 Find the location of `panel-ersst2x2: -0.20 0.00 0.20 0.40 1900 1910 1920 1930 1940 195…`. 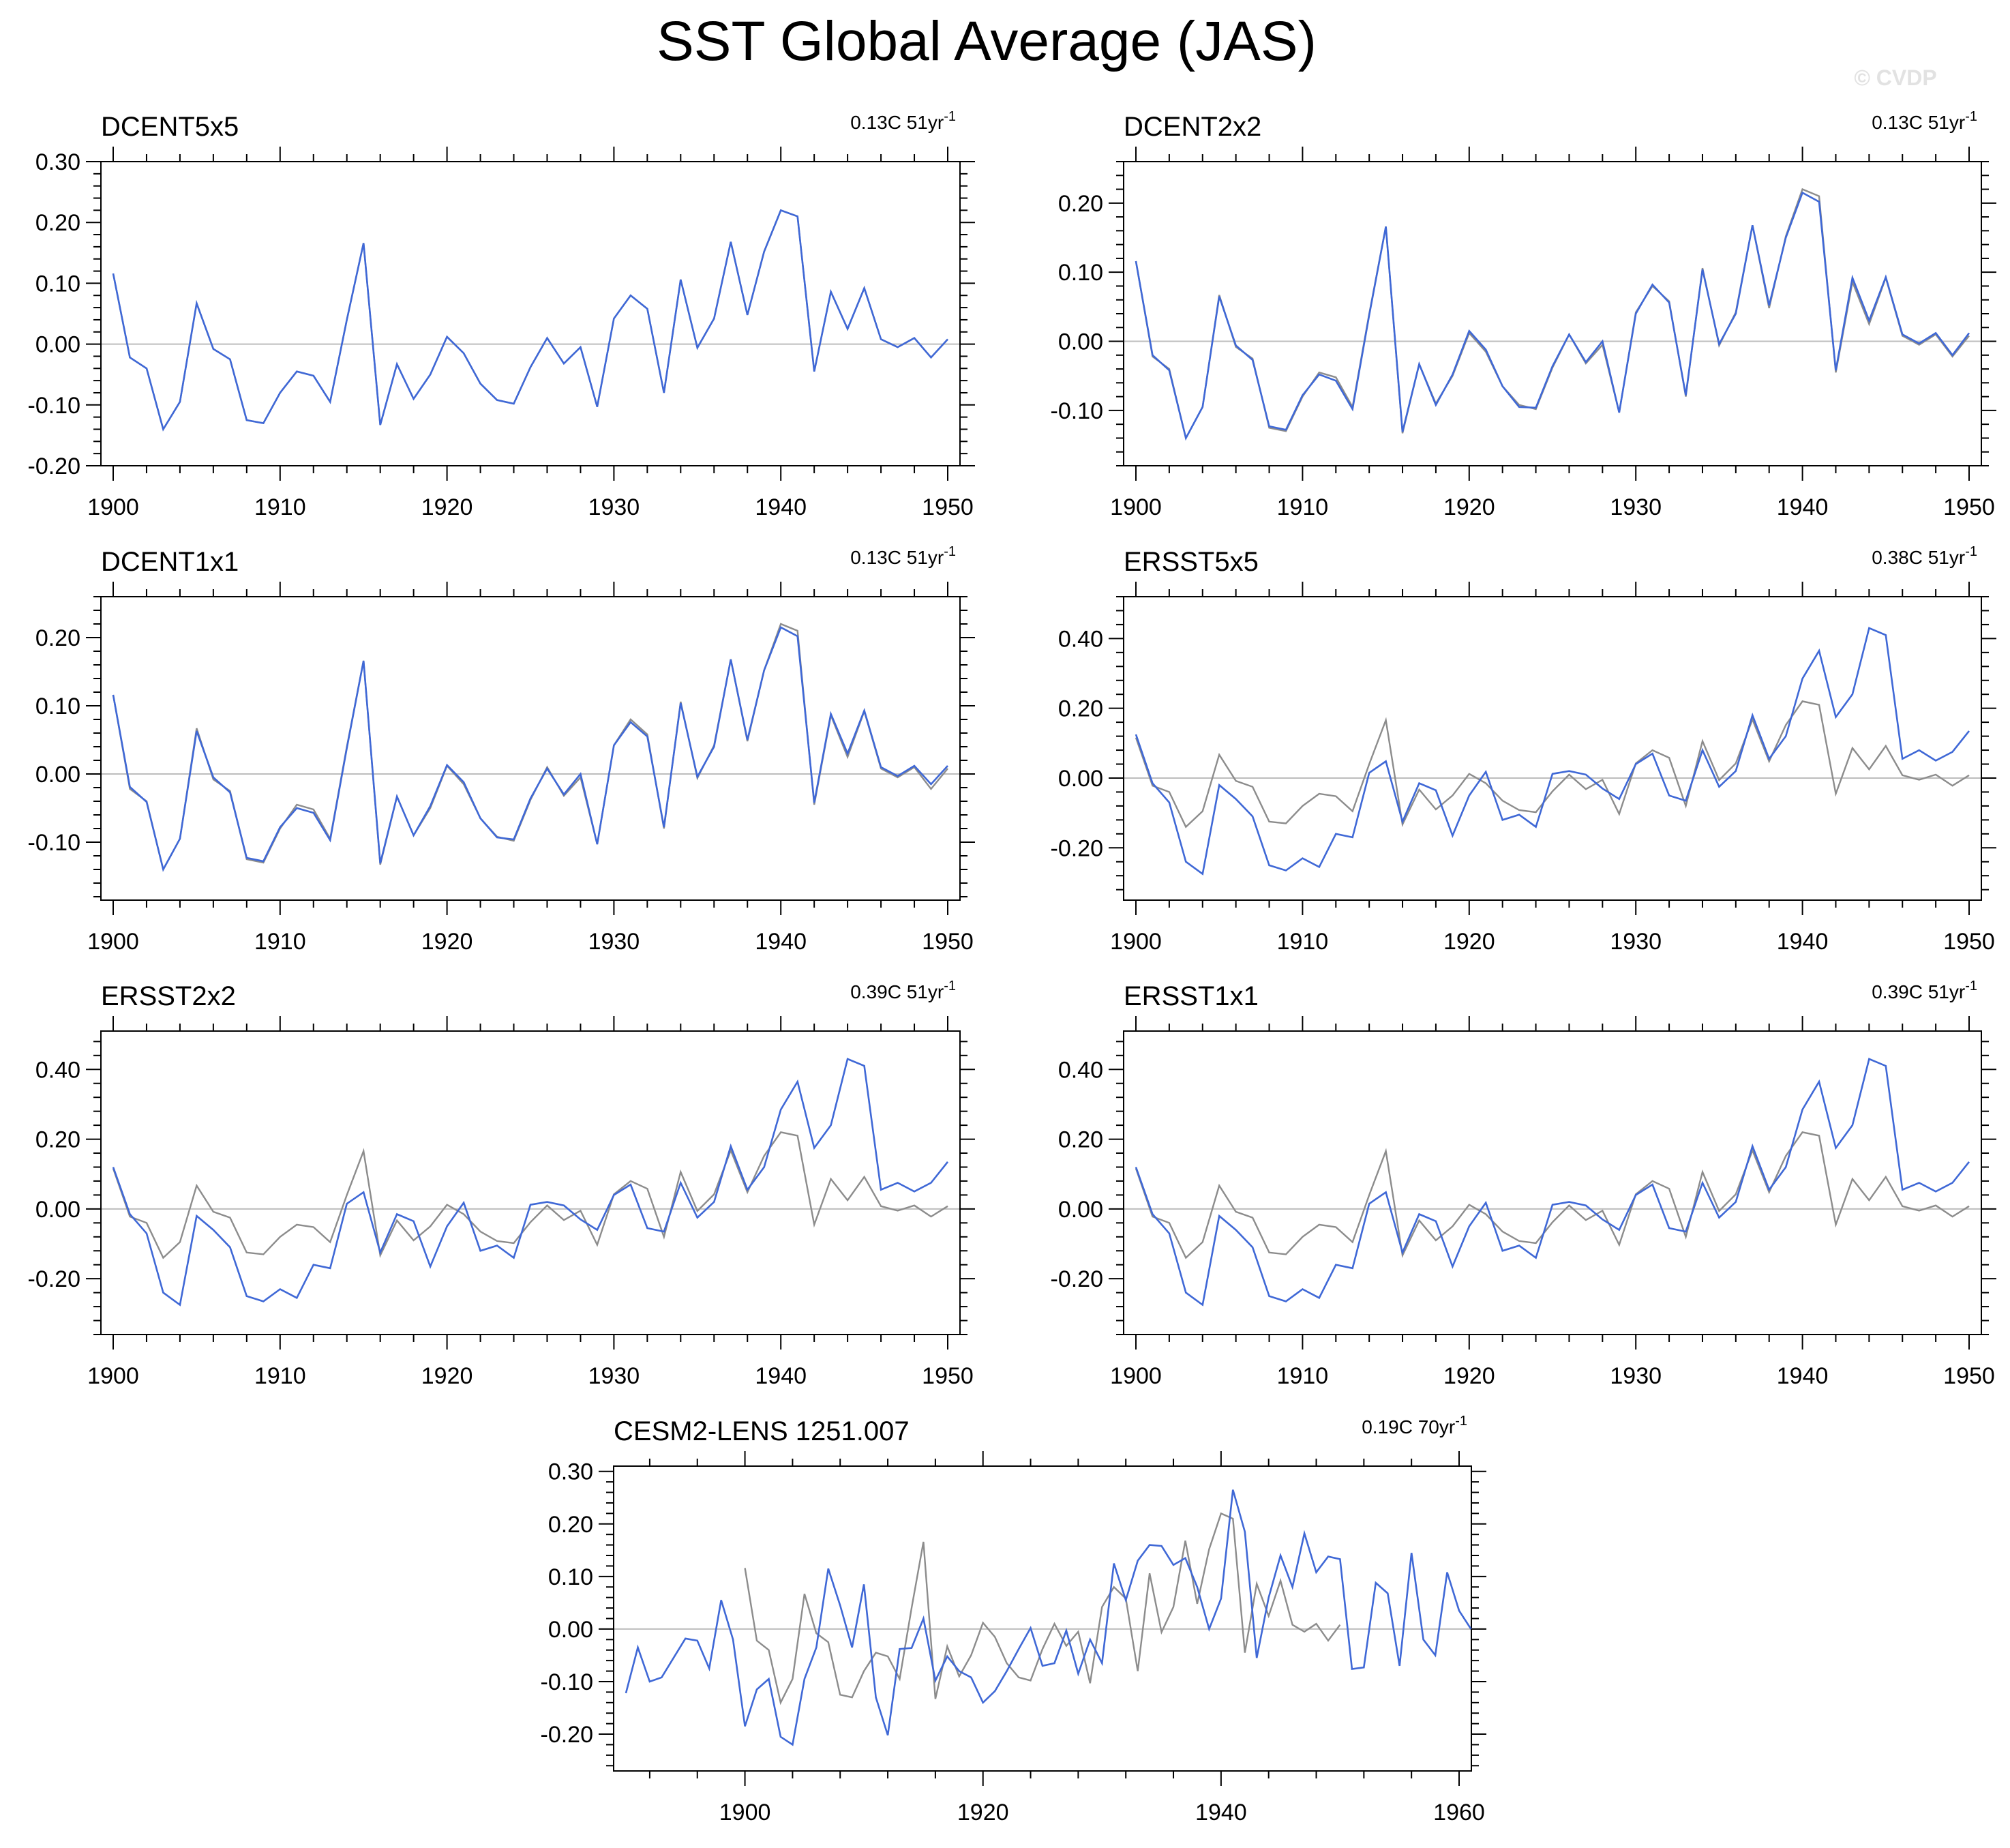

panel-ersst2x2: -0.20 0.00 0.20 0.40 1900 1910 1920 1930 1940 195… is located at coordinates (501, 1184).